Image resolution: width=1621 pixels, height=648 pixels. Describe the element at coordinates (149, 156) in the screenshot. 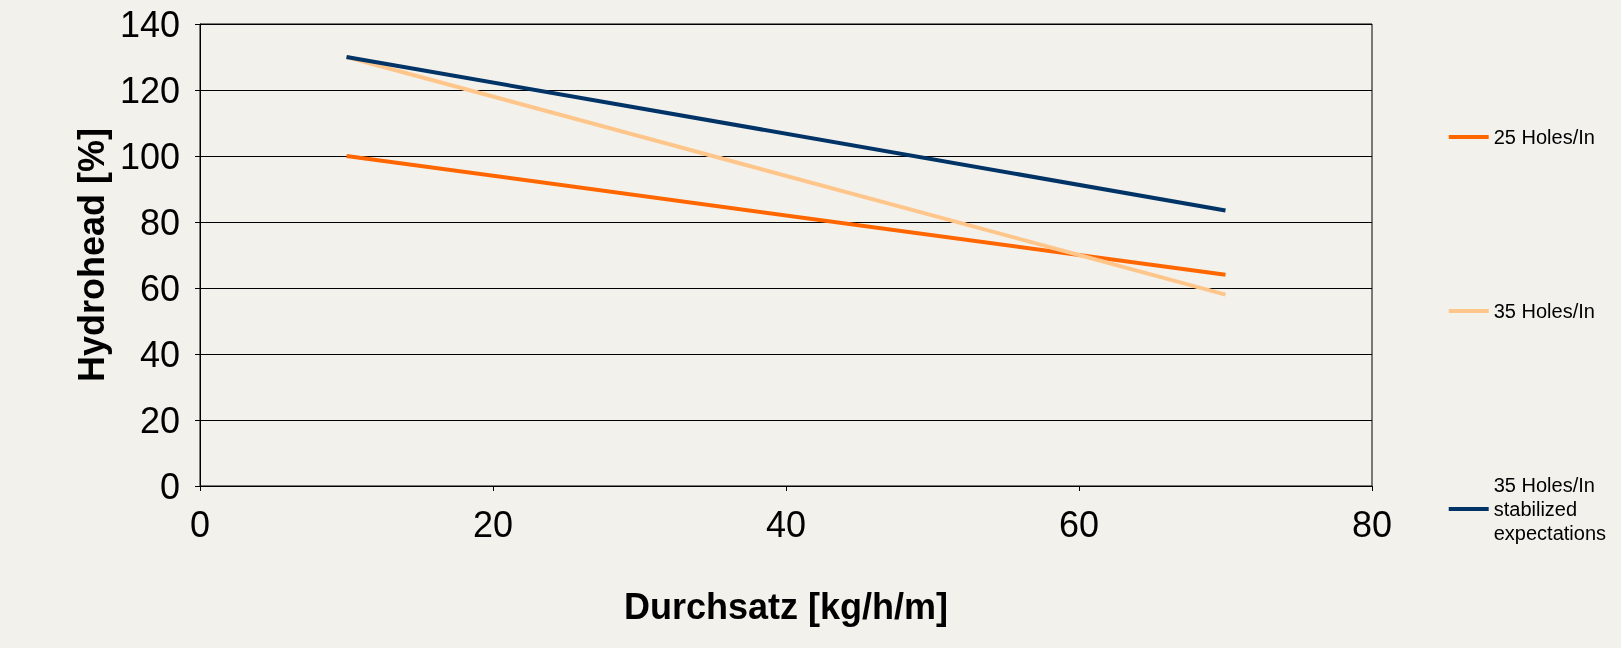

I see `y-tick-label: 100` at that location.